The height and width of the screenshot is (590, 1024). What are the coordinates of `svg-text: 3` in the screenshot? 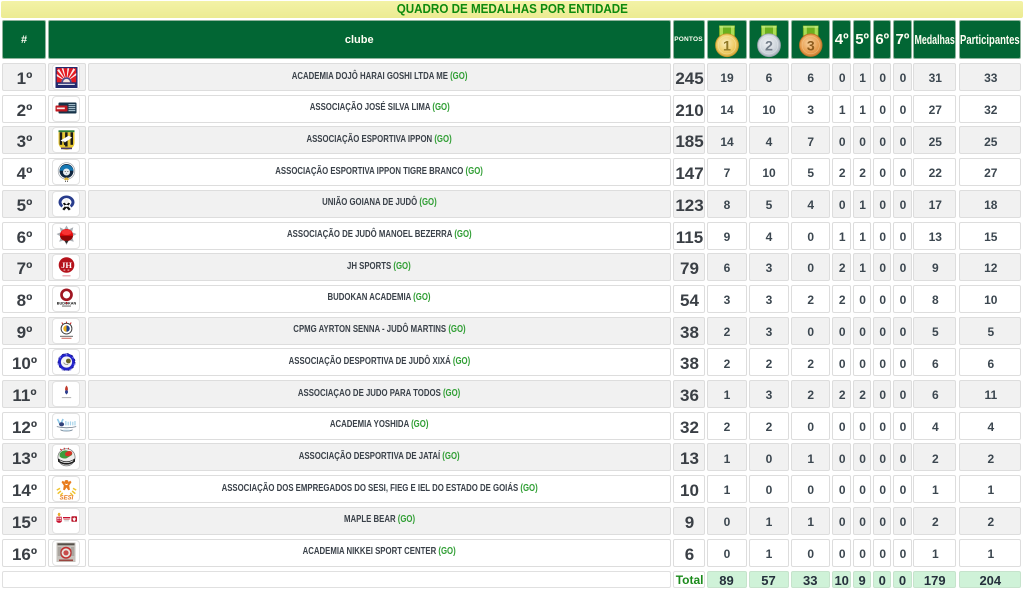 It's located at (810, 45).